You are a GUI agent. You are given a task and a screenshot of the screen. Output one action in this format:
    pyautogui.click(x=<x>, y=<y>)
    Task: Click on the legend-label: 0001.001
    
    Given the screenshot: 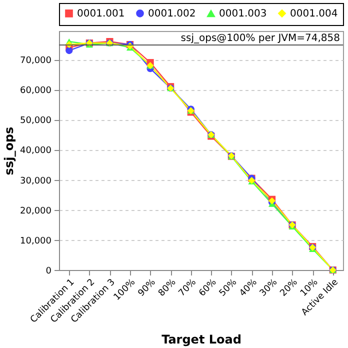 What is the action you would take?
    pyautogui.click(x=101, y=14)
    